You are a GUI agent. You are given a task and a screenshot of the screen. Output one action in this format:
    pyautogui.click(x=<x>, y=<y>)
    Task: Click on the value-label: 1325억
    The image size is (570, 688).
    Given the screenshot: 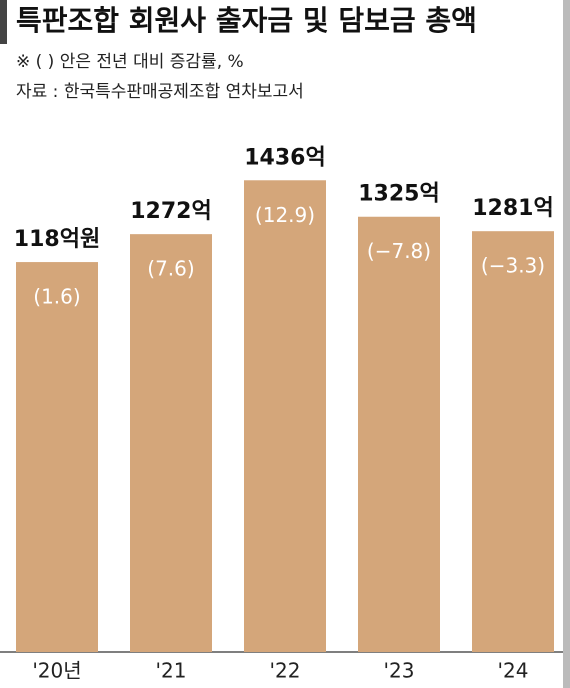 What is the action you would take?
    pyautogui.click(x=398, y=194)
    